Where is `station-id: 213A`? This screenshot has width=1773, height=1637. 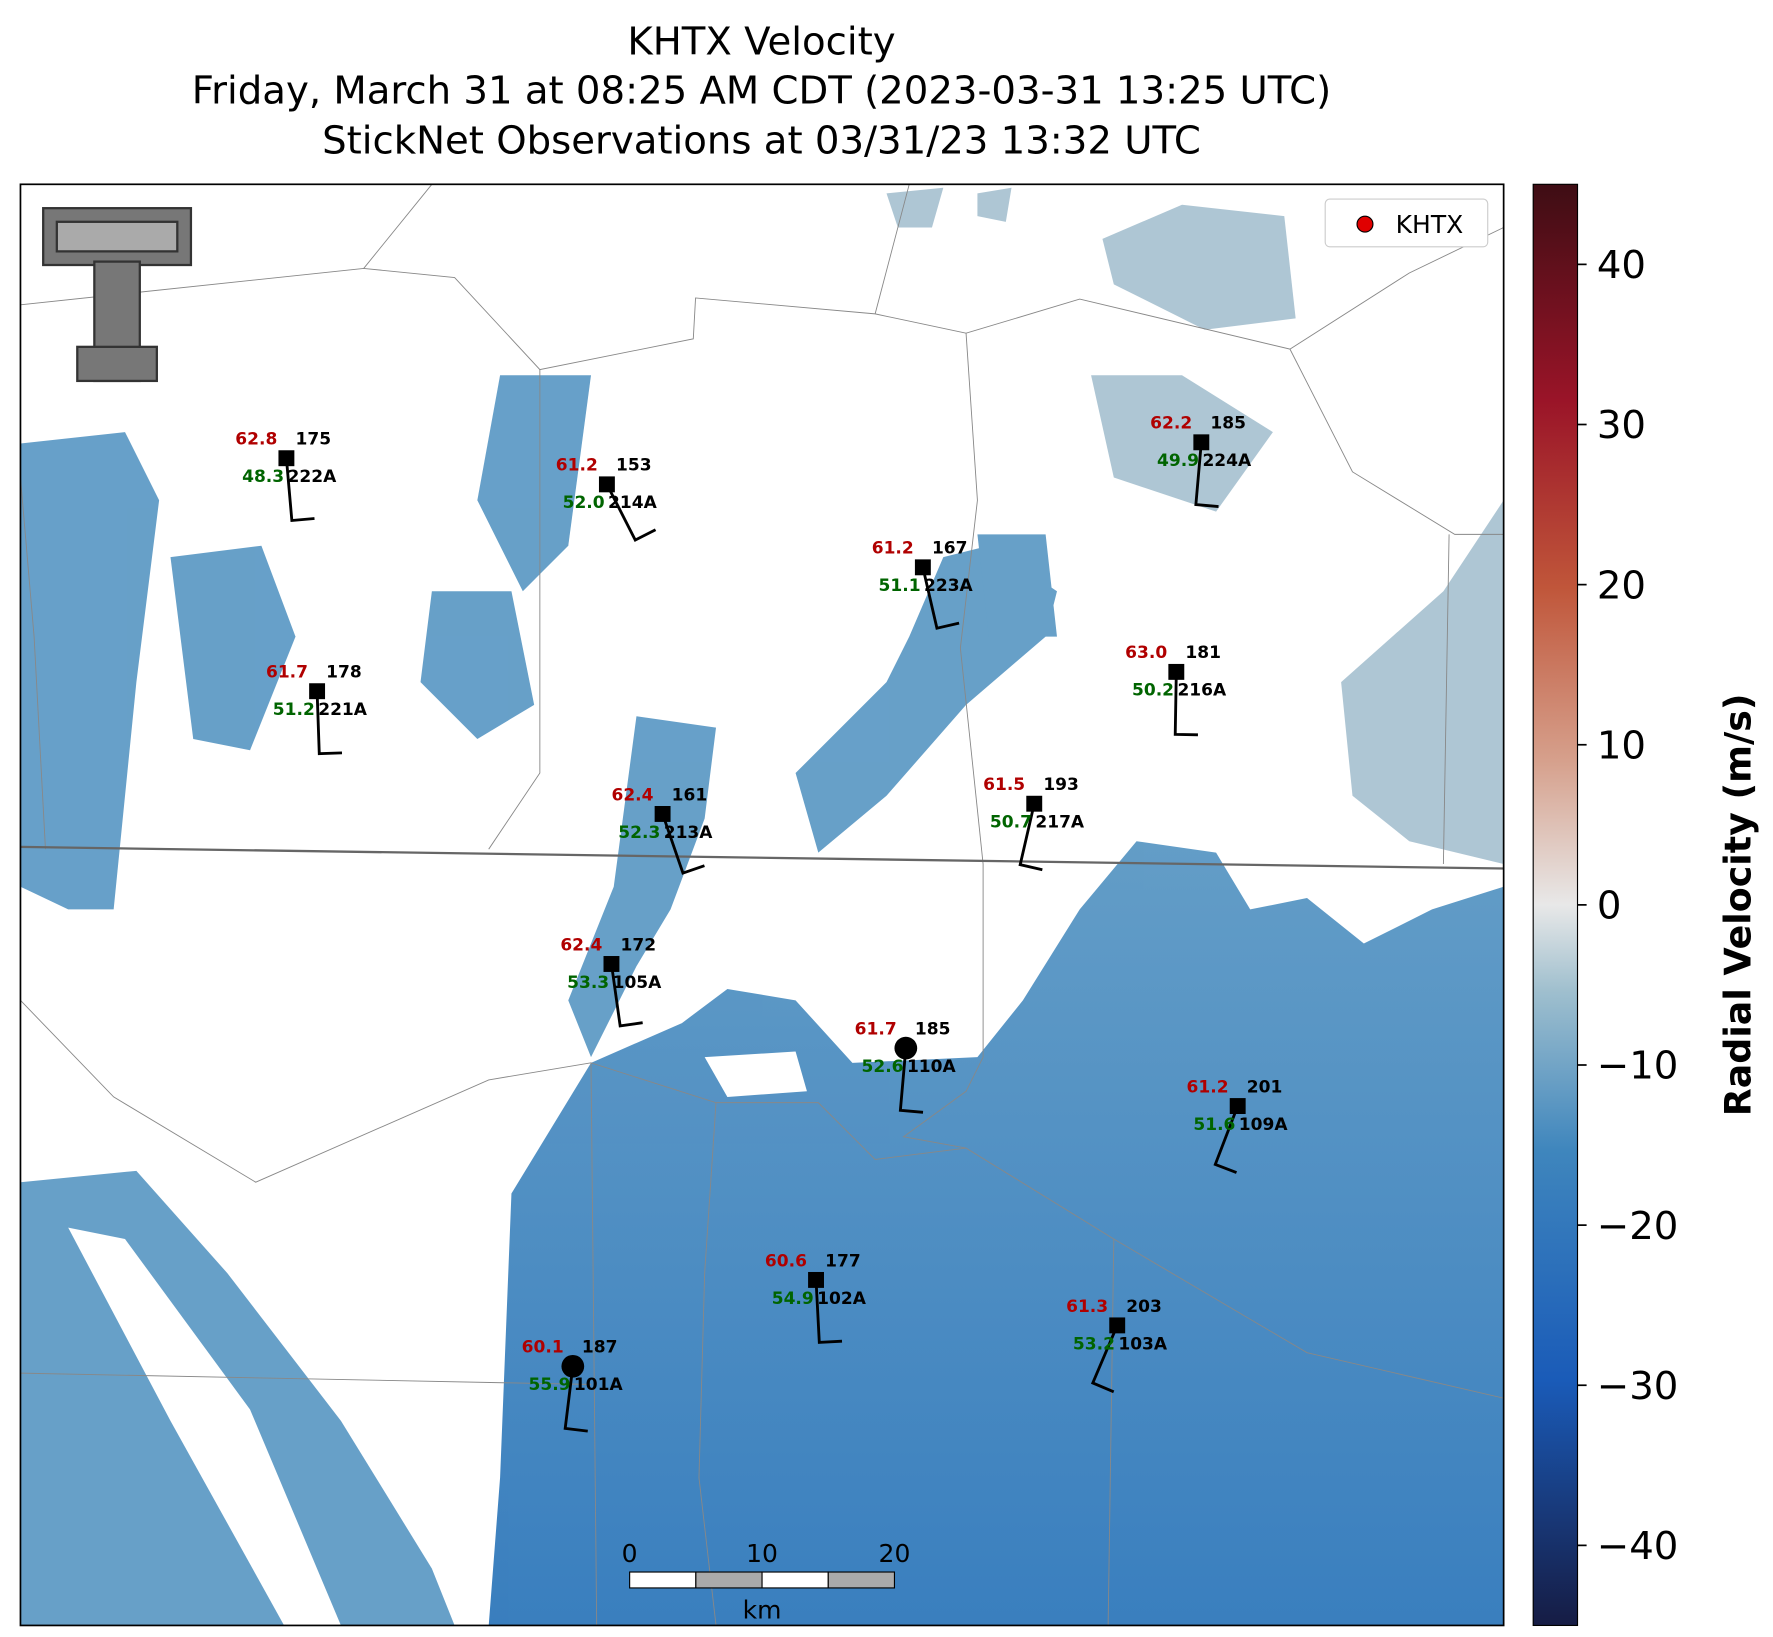 station-id: 213A is located at coordinates (689, 833).